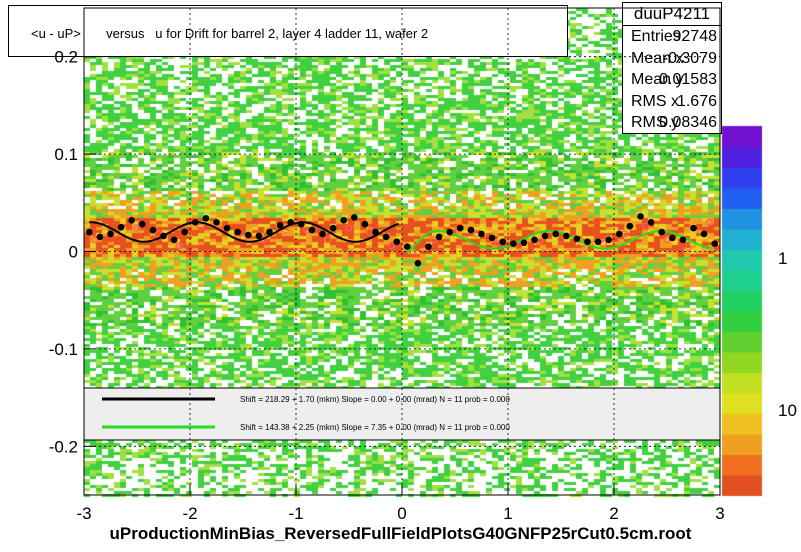 The height and width of the screenshot is (552, 801). Describe the element at coordinates (244, 232) in the screenshot. I see `fit-curve-black` at that location.